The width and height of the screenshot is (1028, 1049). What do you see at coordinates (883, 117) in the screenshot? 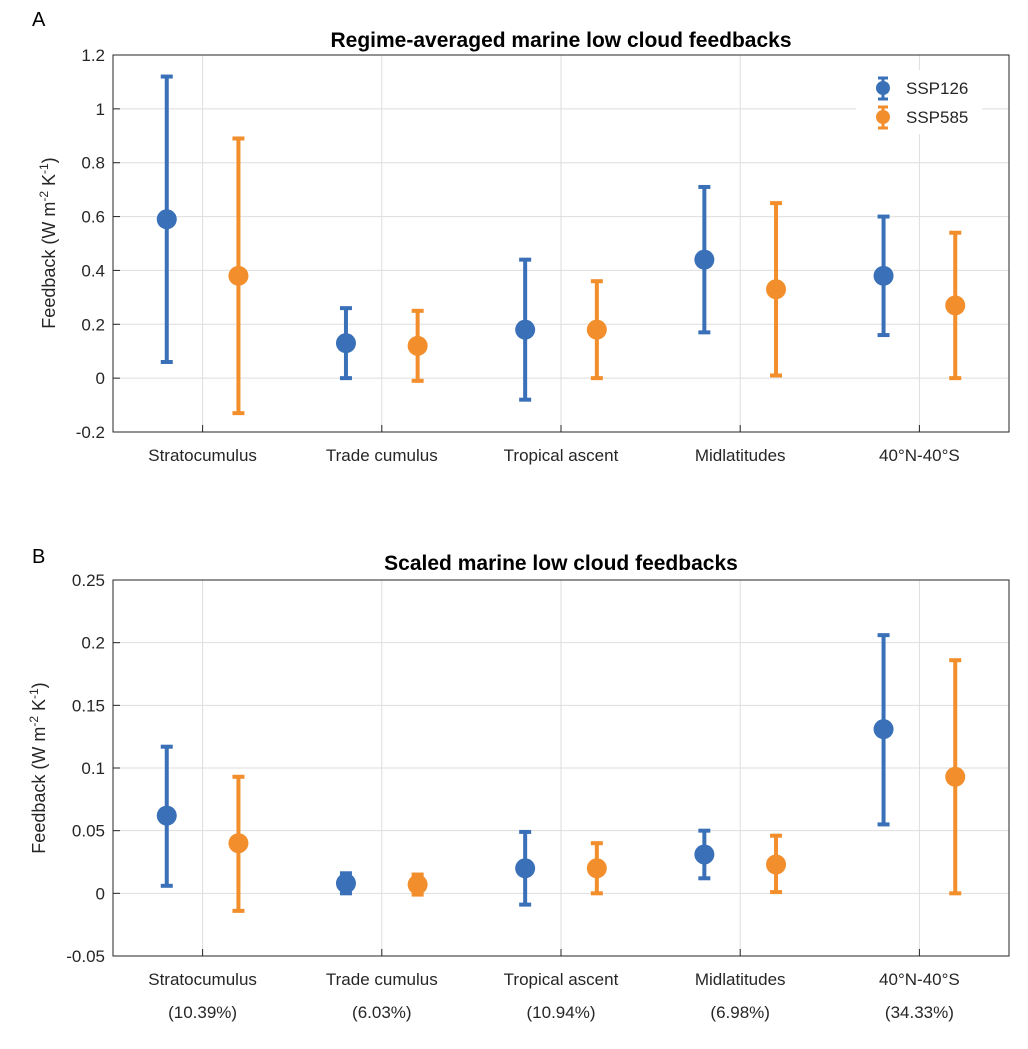
I see `legend-marker-ssp585` at bounding box center [883, 117].